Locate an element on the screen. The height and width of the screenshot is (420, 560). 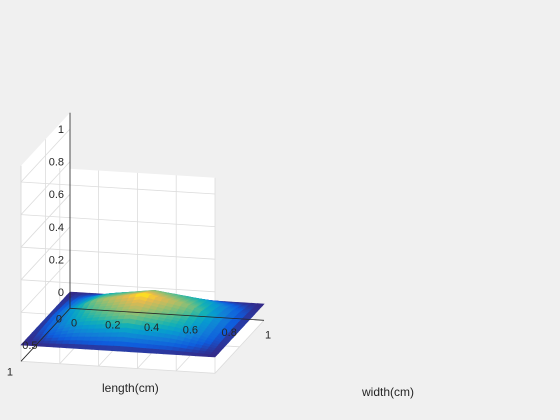
x-axis-label: width(cm) is located at coordinates (387, 392).